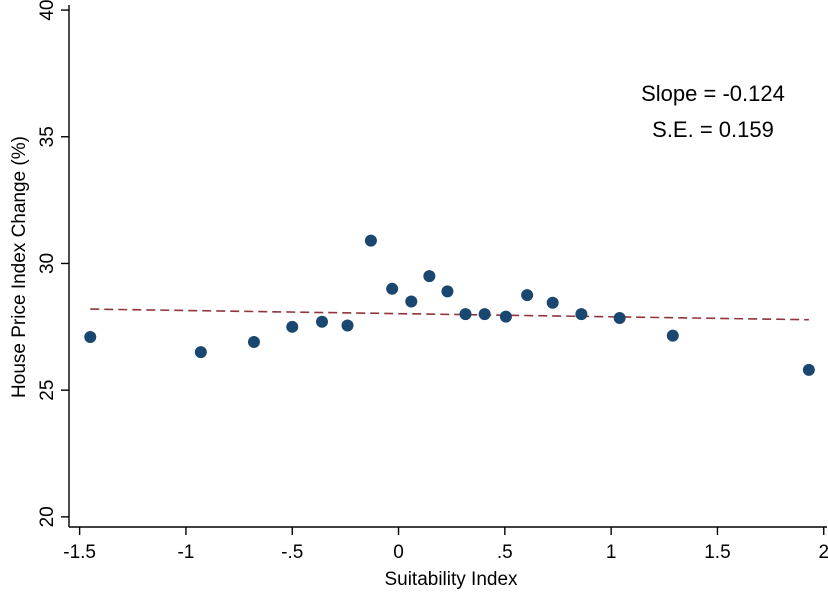  What do you see at coordinates (717, 552) in the screenshot?
I see `x-tick-label: 1.5` at bounding box center [717, 552].